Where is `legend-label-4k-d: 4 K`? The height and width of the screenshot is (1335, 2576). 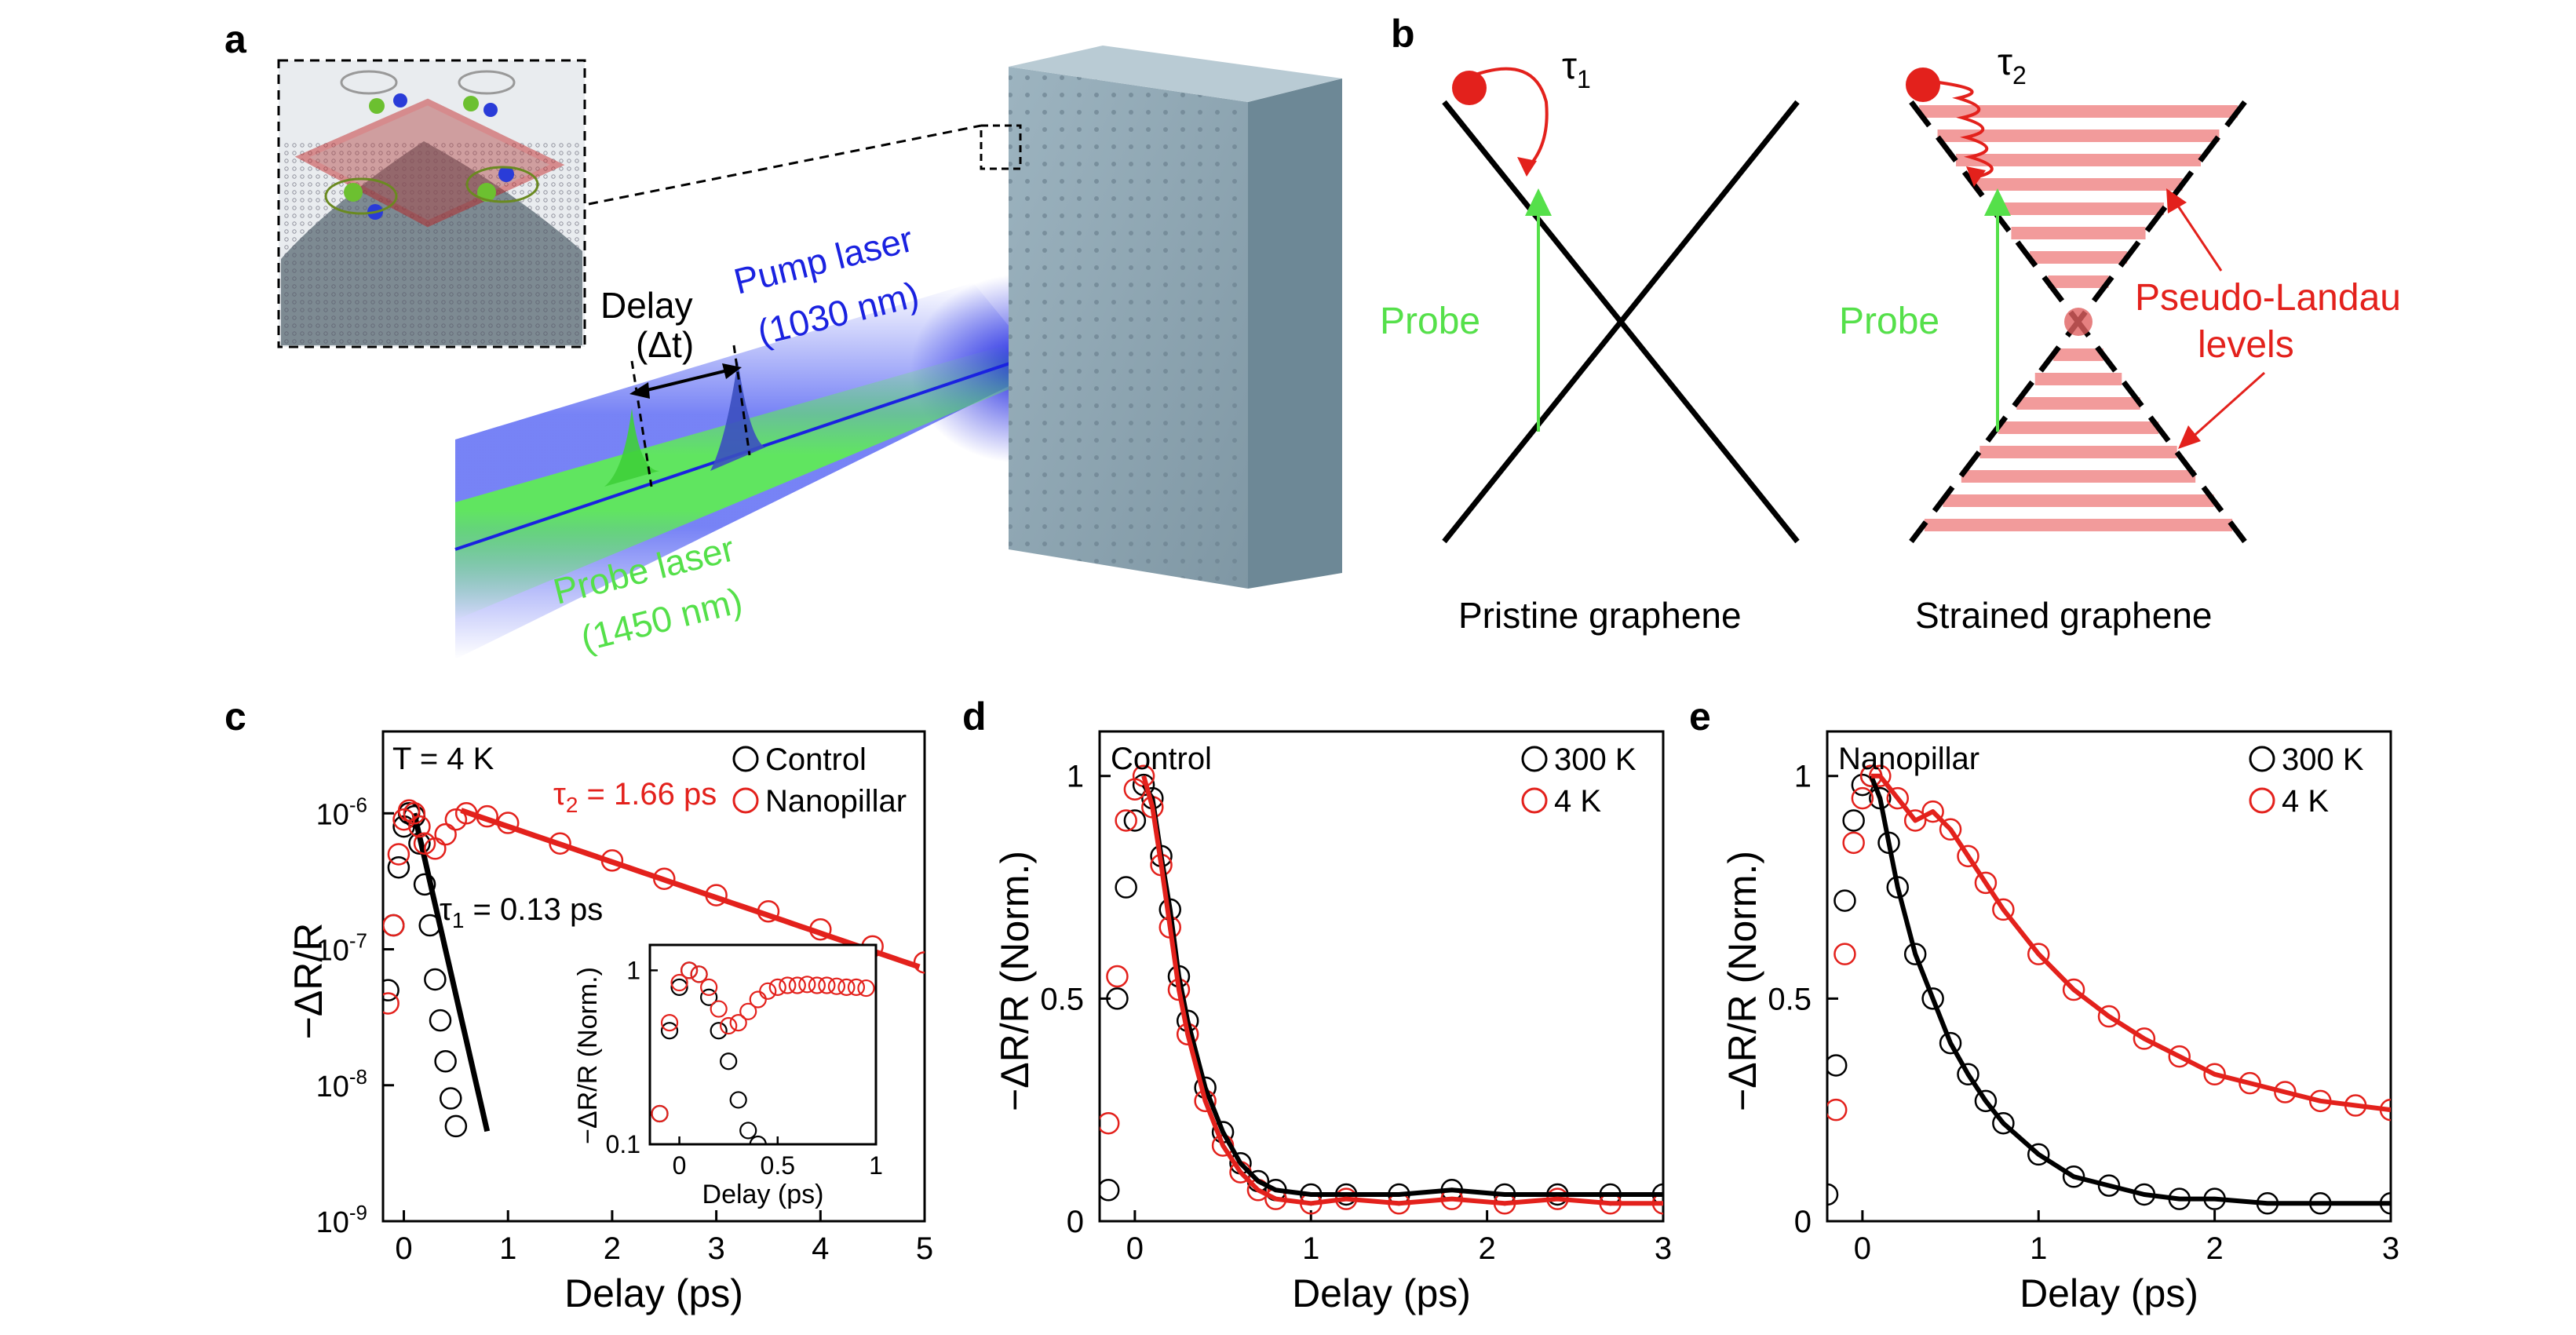 legend-label-4k-d: 4 K is located at coordinates (1577, 801).